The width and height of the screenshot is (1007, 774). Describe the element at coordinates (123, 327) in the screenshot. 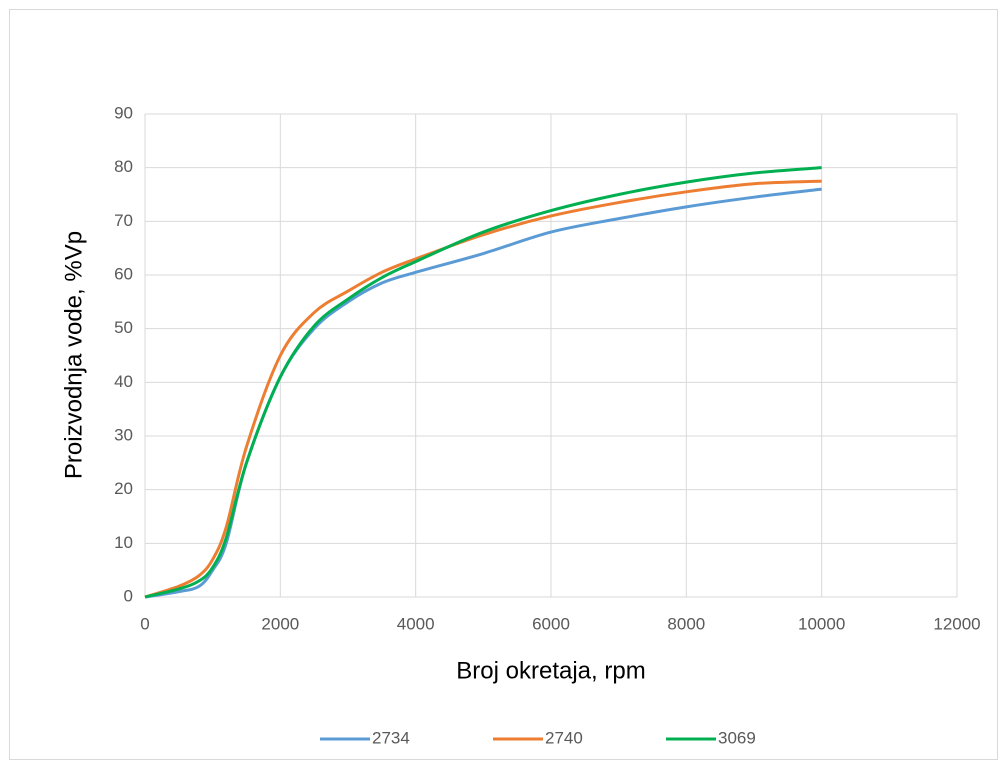

I see `y-tick-label: 50` at that location.